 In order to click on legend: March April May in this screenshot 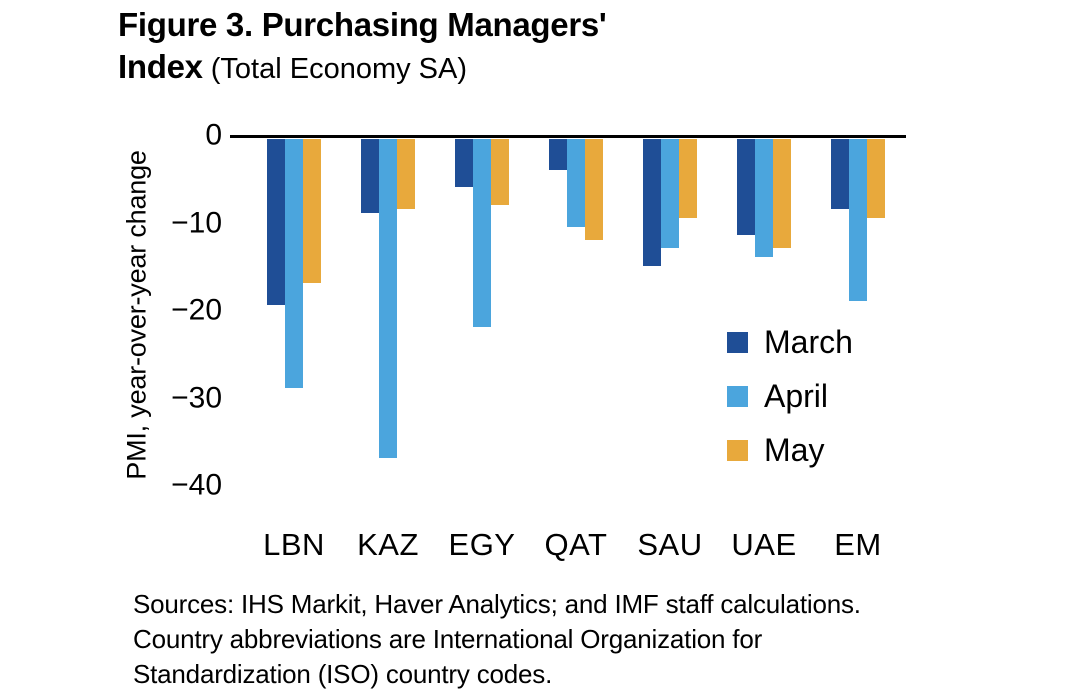, I will do `click(790, 403)`.